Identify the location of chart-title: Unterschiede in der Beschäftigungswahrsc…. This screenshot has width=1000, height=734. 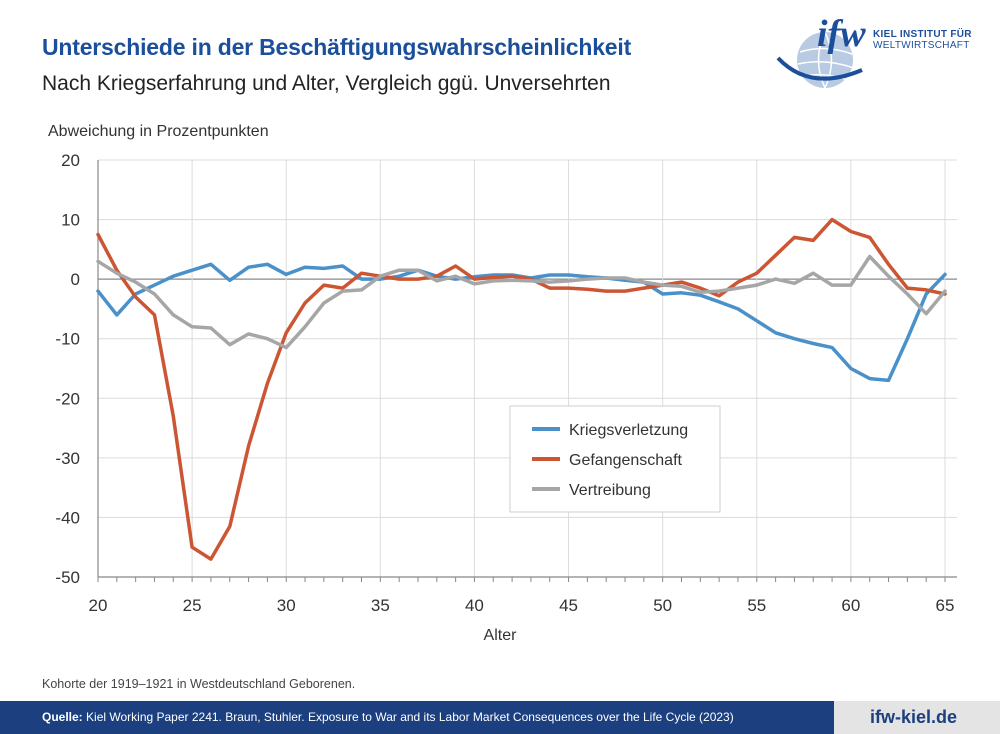
(337, 47).